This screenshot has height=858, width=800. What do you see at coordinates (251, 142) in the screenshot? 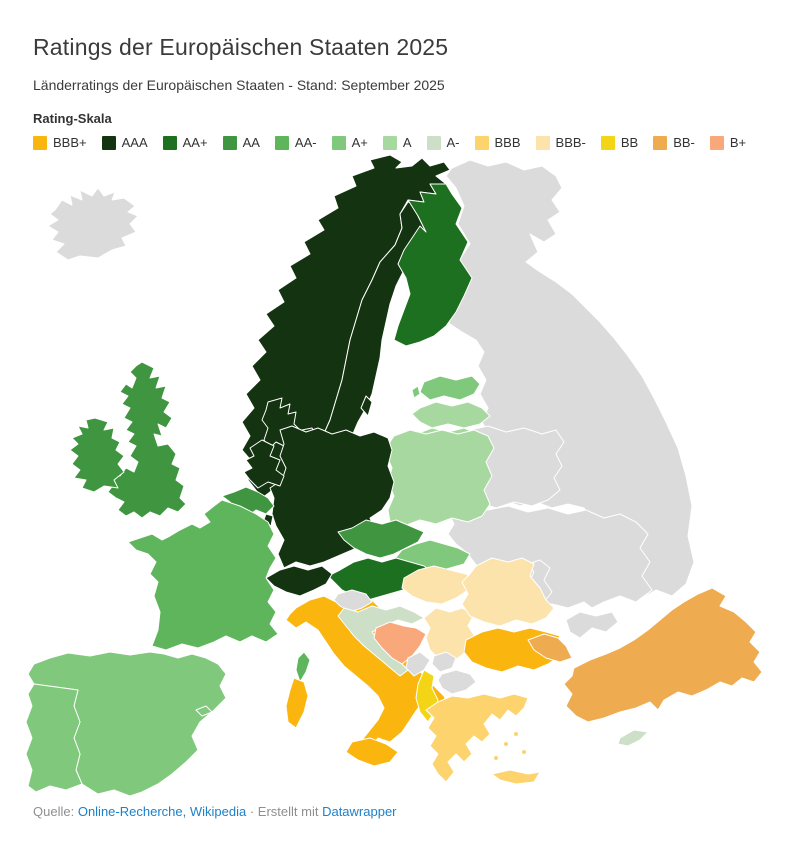
I see `legend-label: AA` at bounding box center [251, 142].